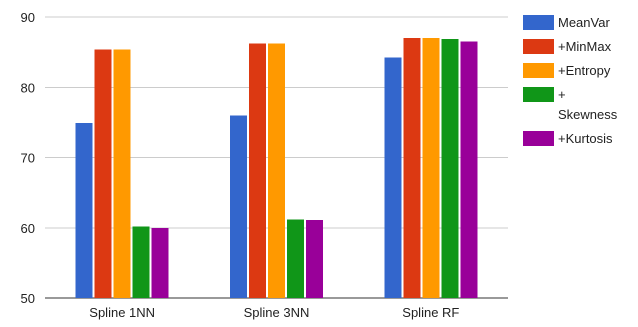 This screenshot has height=327, width=638. What do you see at coordinates (430, 312) in the screenshot?
I see `x-tick-label: Spline RF` at bounding box center [430, 312].